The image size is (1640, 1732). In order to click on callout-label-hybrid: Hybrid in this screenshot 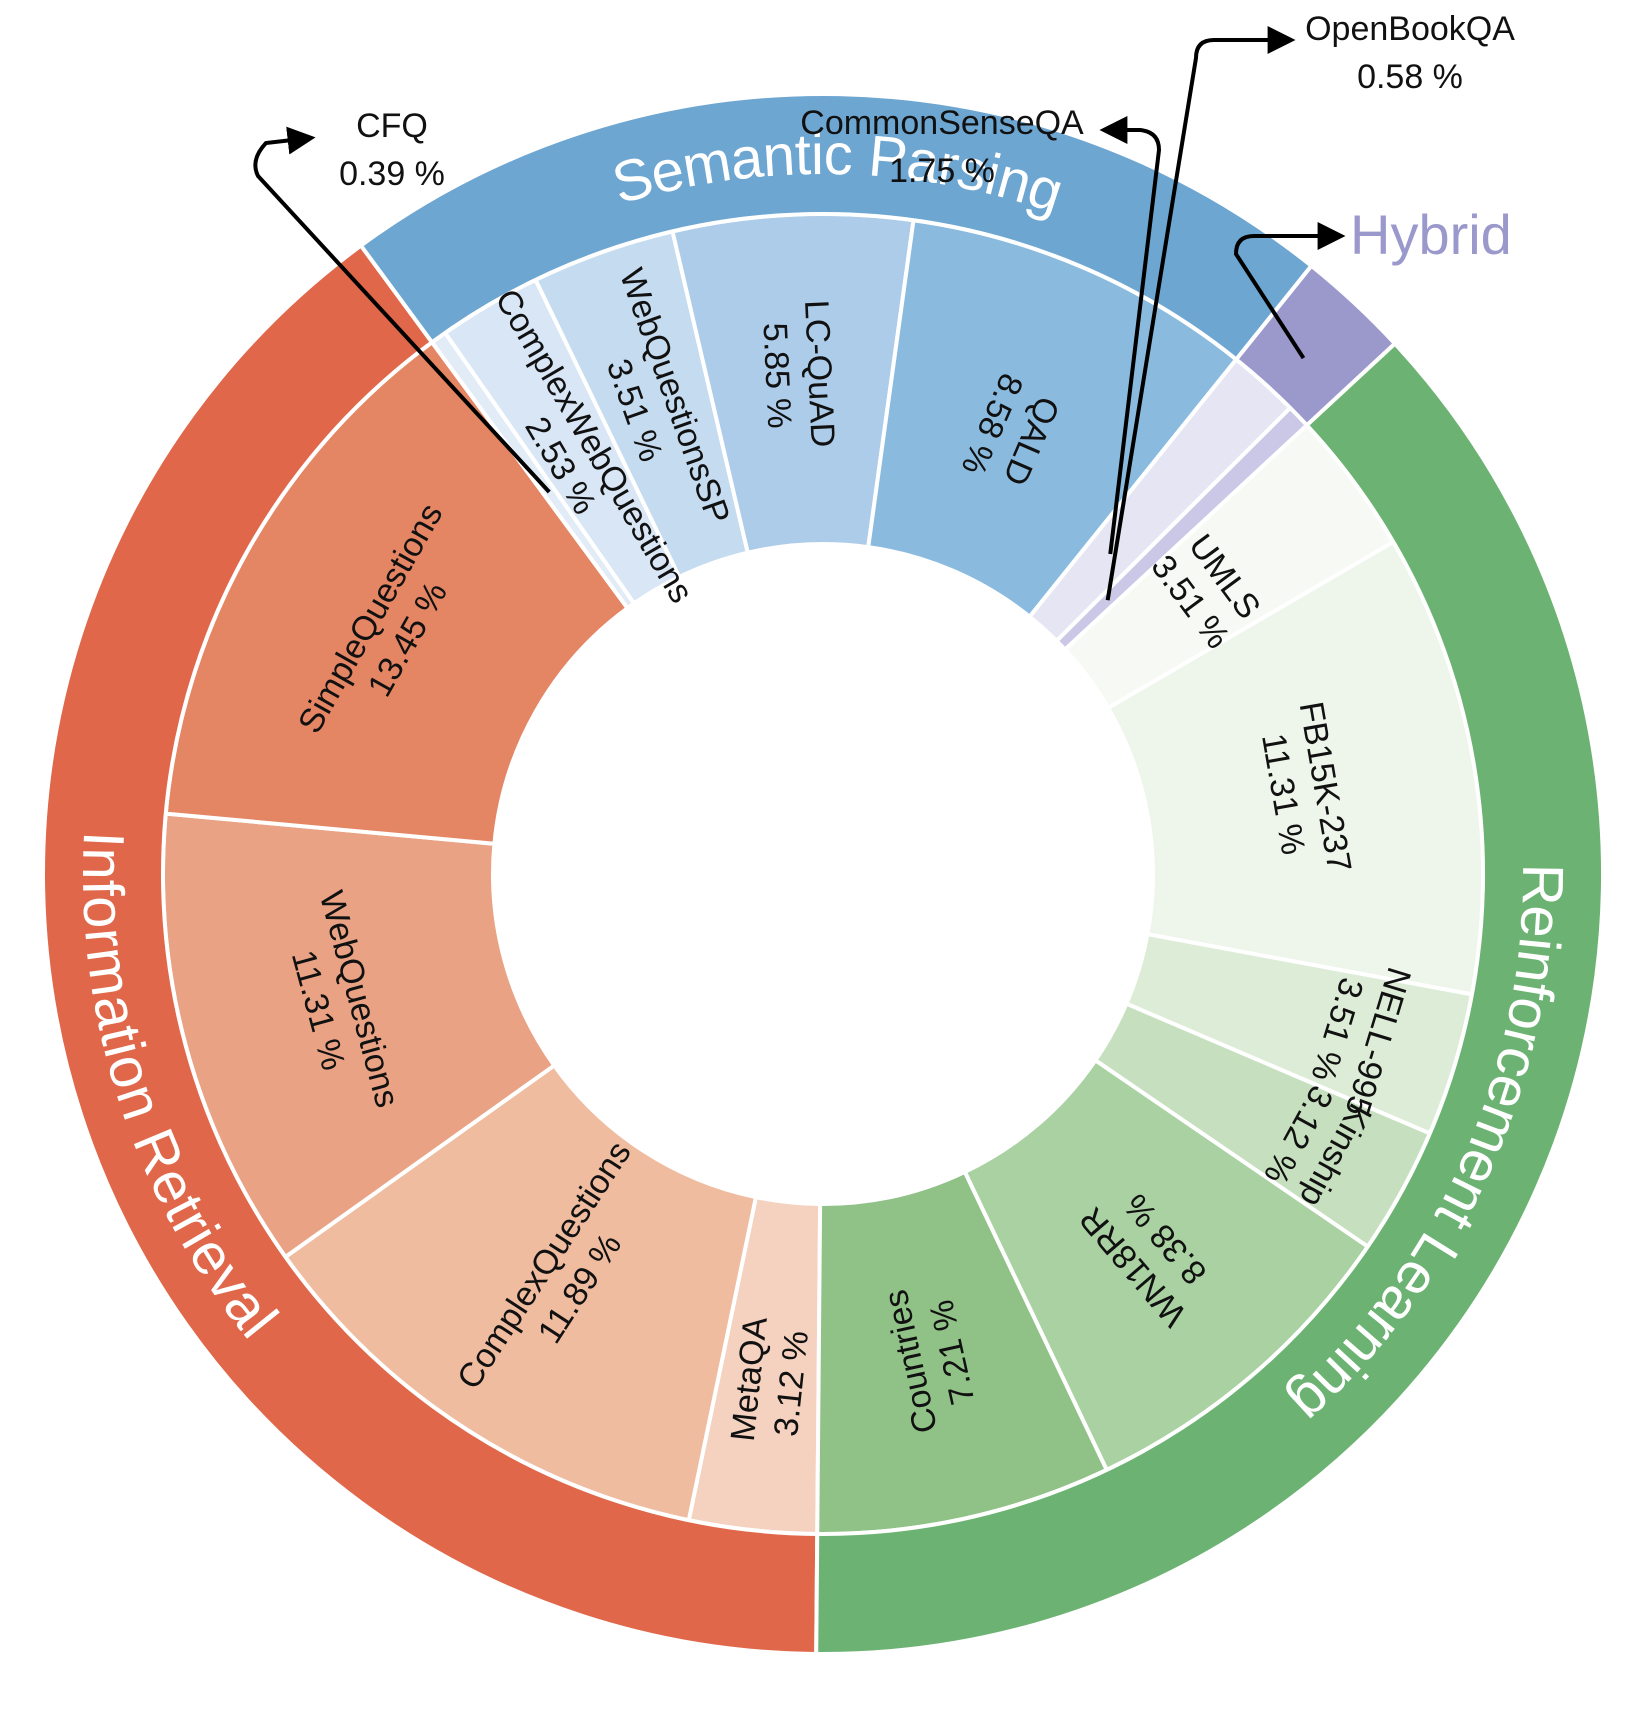, I will do `click(1431, 234)`.